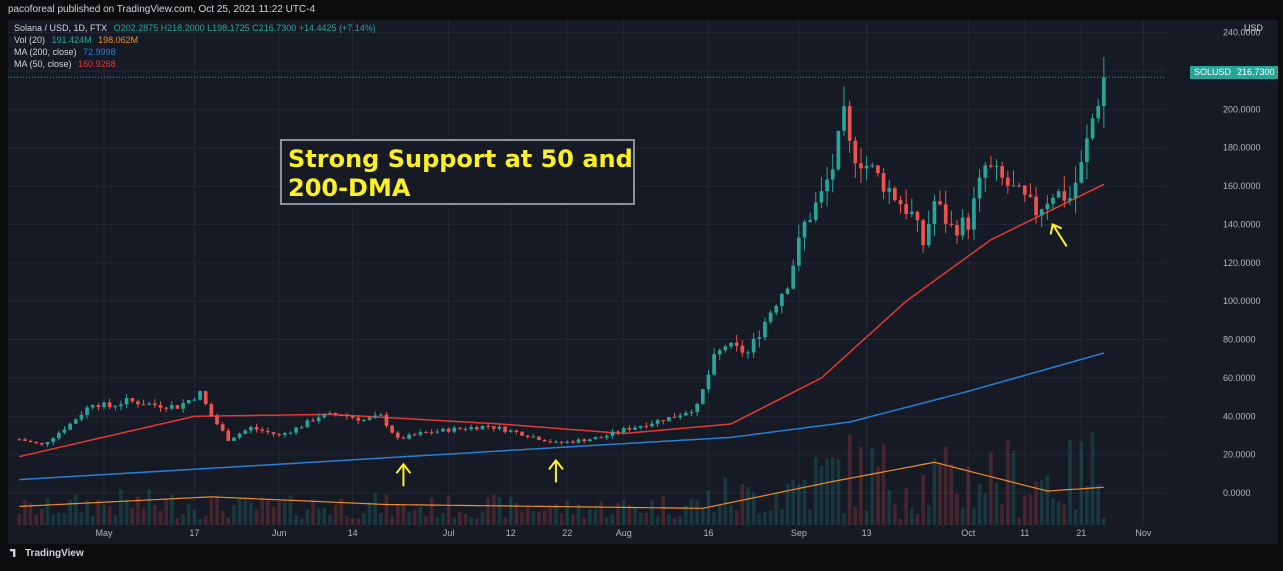  What do you see at coordinates (118, 40) in the screenshot?
I see `legend-vol-value2: 198.062M` at bounding box center [118, 40].